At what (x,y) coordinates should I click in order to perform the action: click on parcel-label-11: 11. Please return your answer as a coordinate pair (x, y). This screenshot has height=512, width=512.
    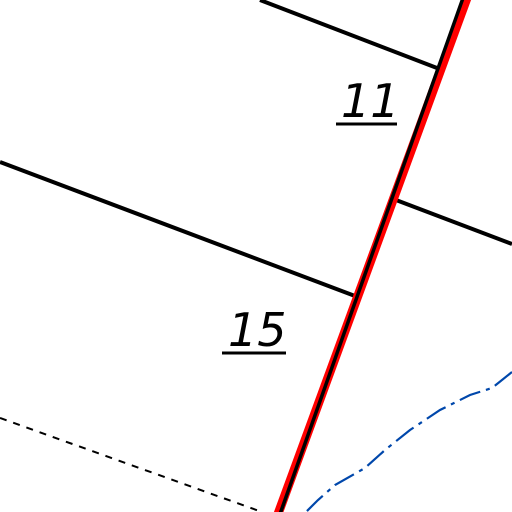
    Looking at the image, I should click on (368, 101).